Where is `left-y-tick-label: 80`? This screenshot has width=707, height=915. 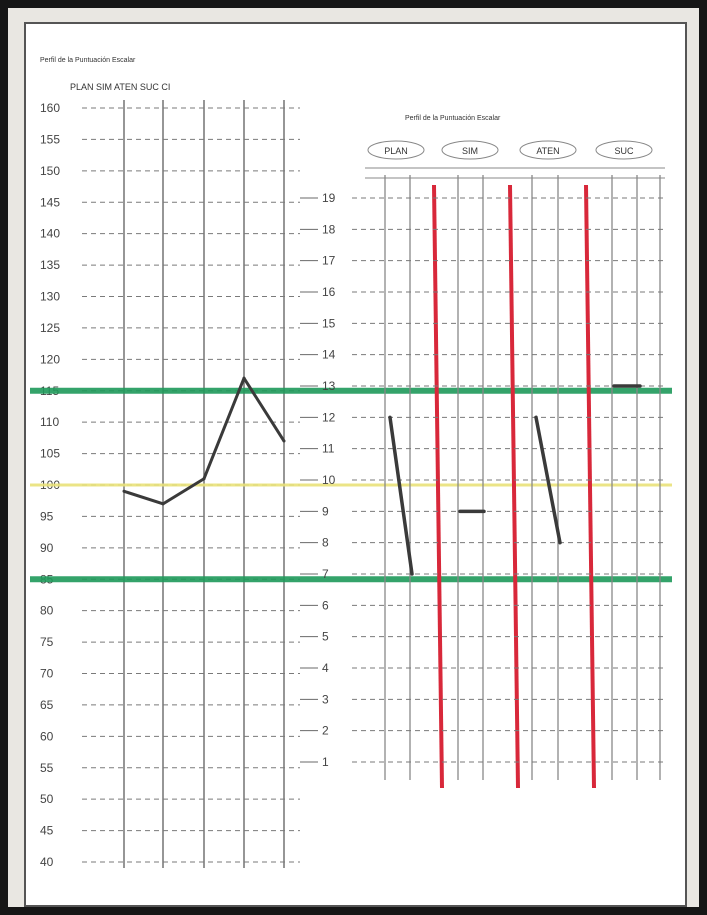 left-y-tick-label: 80 is located at coordinates (47, 611).